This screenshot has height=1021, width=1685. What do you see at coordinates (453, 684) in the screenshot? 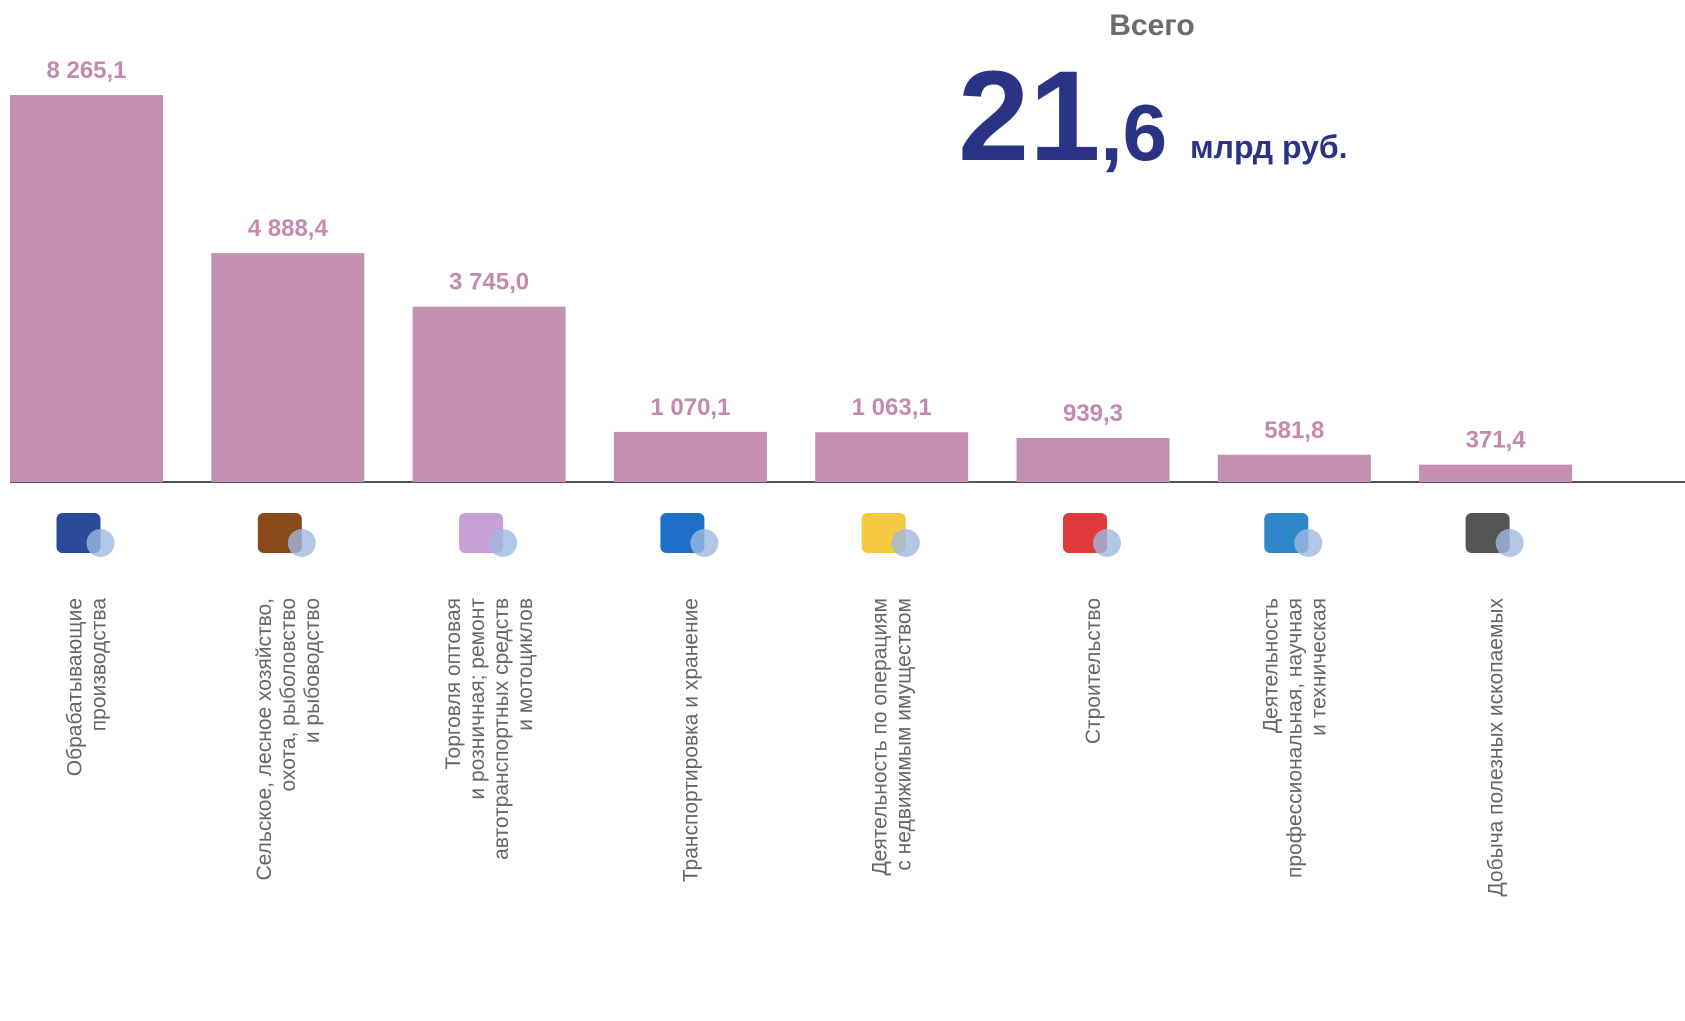
I see `category-label: Торговля оптовая` at bounding box center [453, 684].